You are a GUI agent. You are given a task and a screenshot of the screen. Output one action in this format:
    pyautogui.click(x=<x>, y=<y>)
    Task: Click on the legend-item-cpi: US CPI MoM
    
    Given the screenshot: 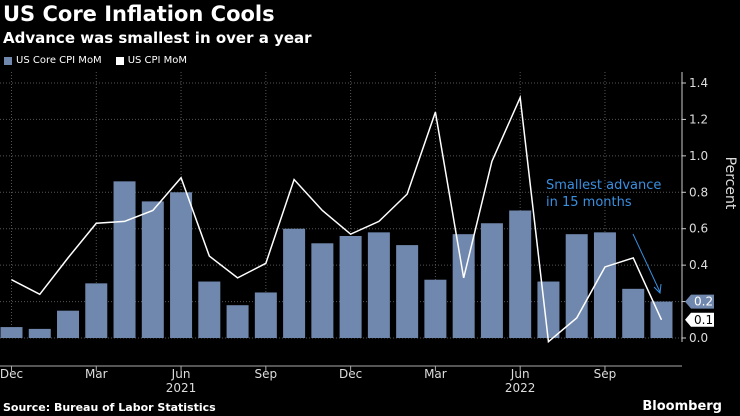 What is the action you would take?
    pyautogui.click(x=151, y=60)
    